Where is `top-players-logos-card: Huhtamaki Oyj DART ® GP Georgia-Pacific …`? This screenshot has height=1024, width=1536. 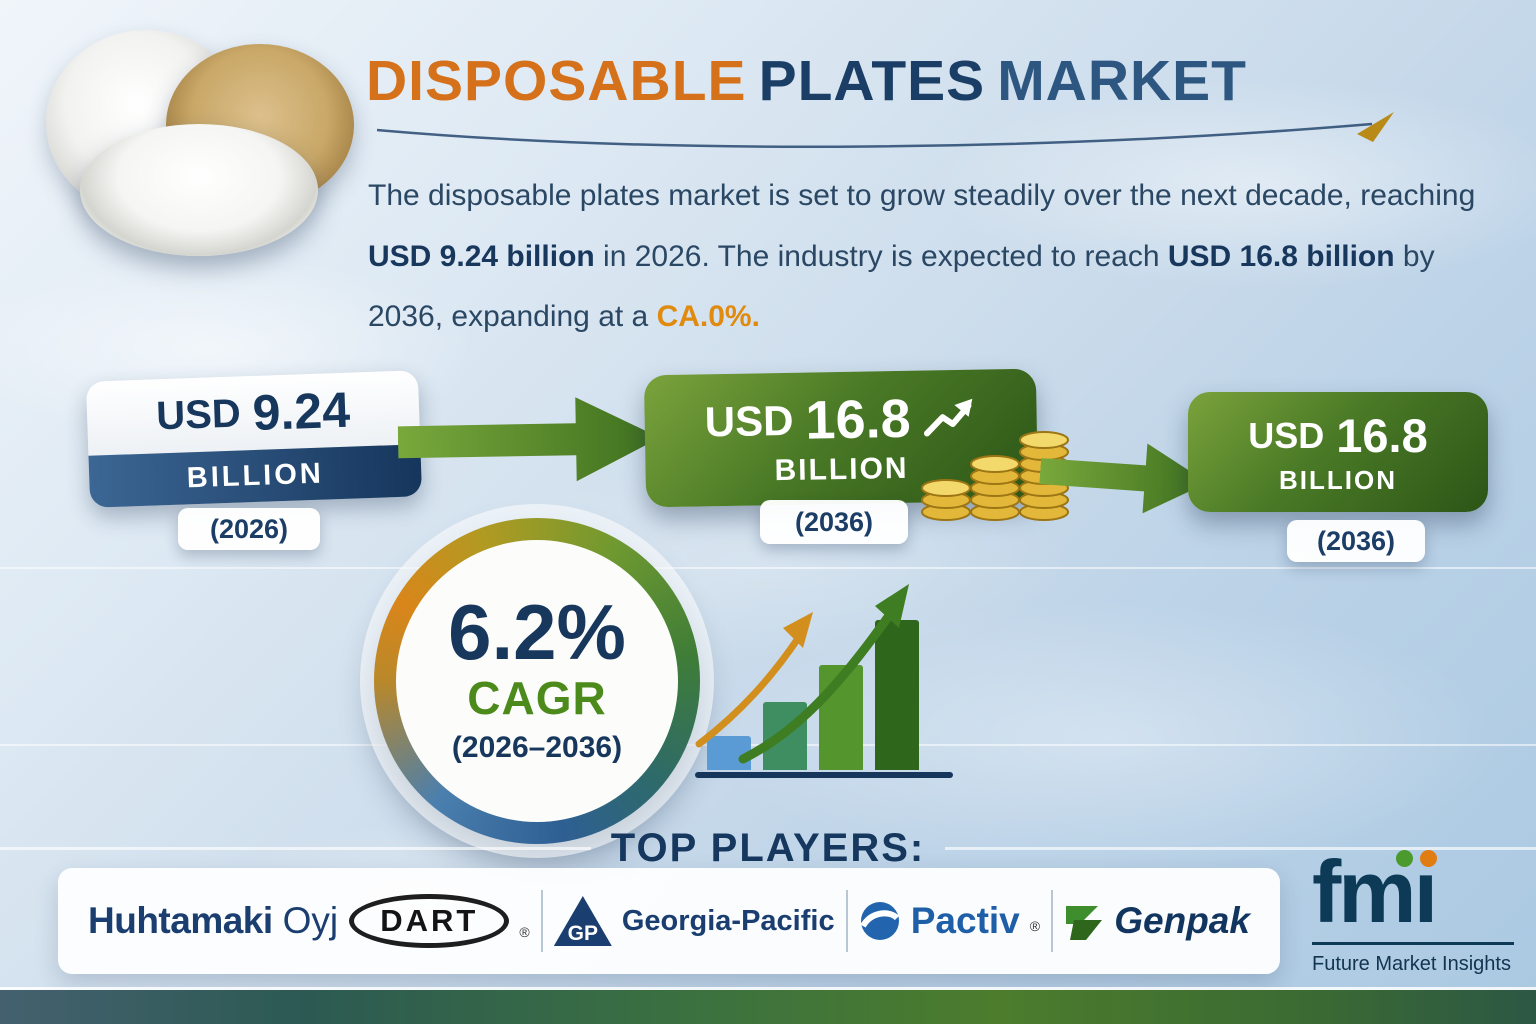 top-players-logos-card: Huhtamaki Oyj DART ® GP Georgia-Pacific … is located at coordinates (669, 921).